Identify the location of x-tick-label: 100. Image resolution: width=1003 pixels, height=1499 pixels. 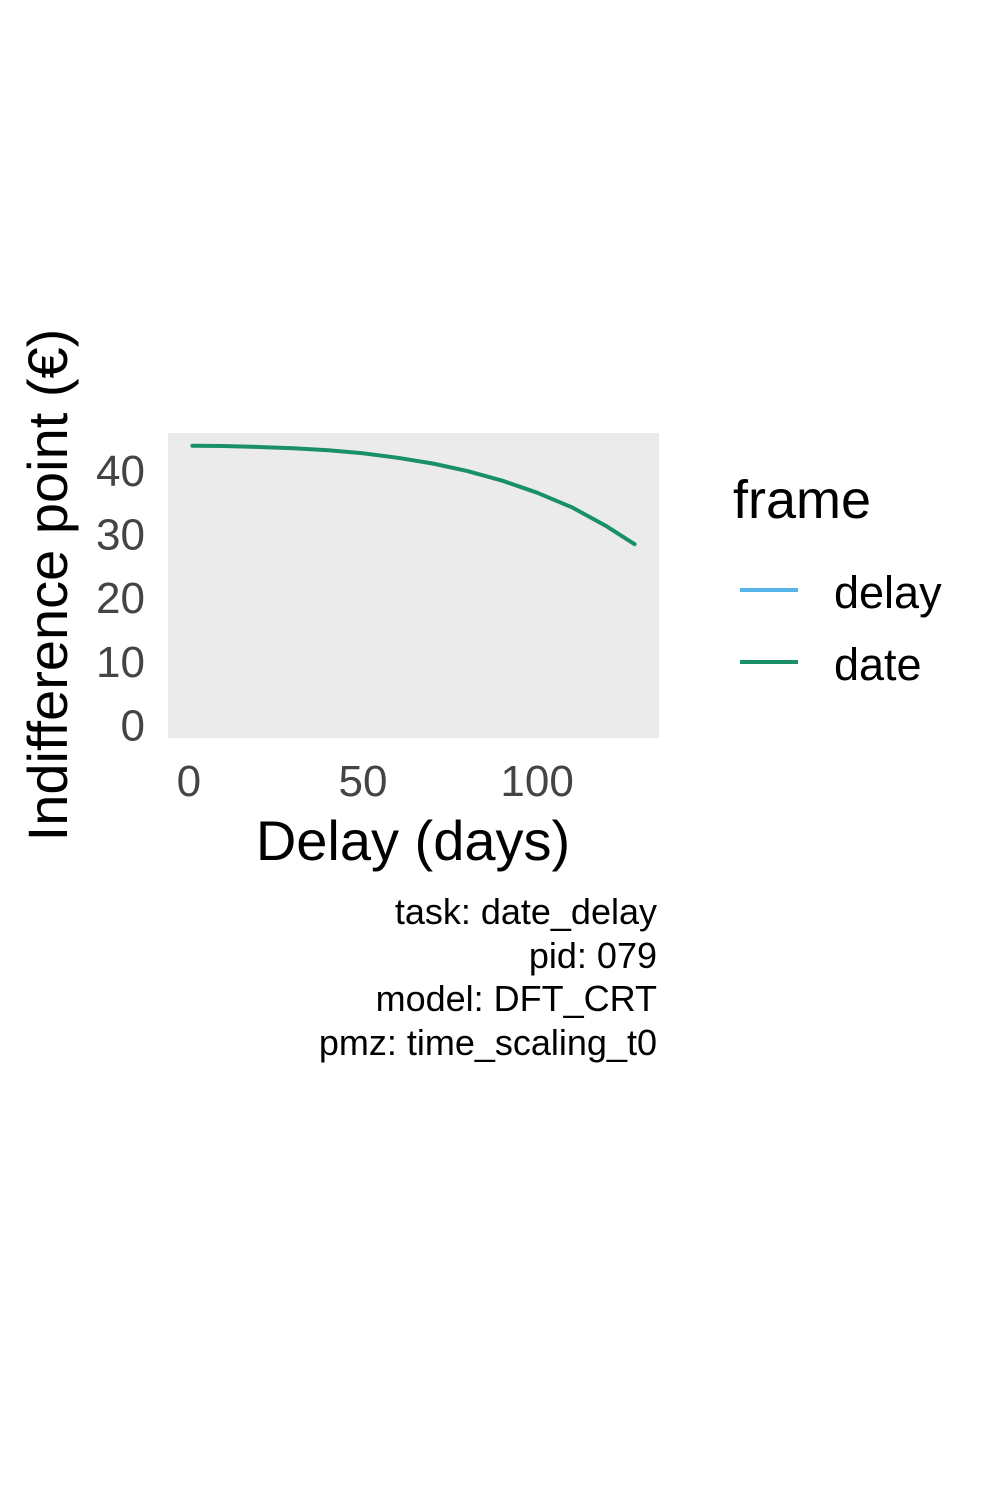
(536, 781).